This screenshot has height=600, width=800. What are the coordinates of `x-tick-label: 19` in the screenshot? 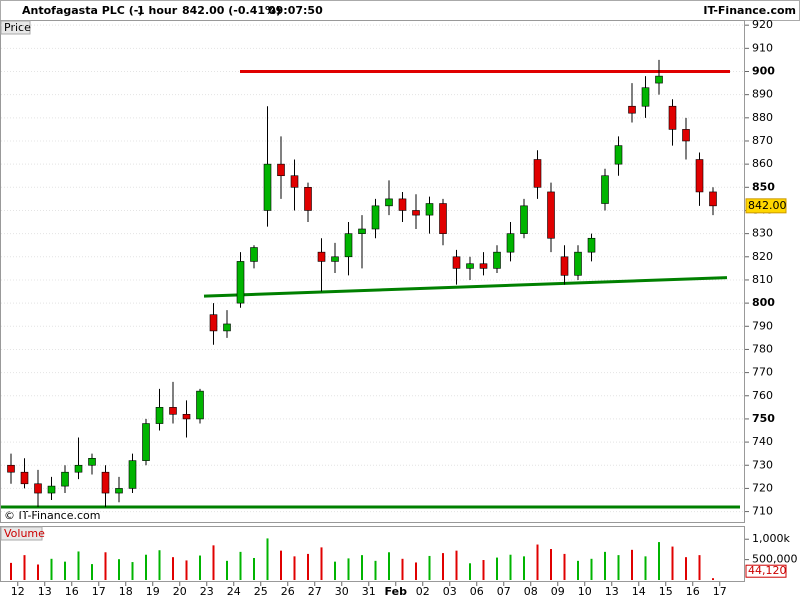 It's located at (153, 591).